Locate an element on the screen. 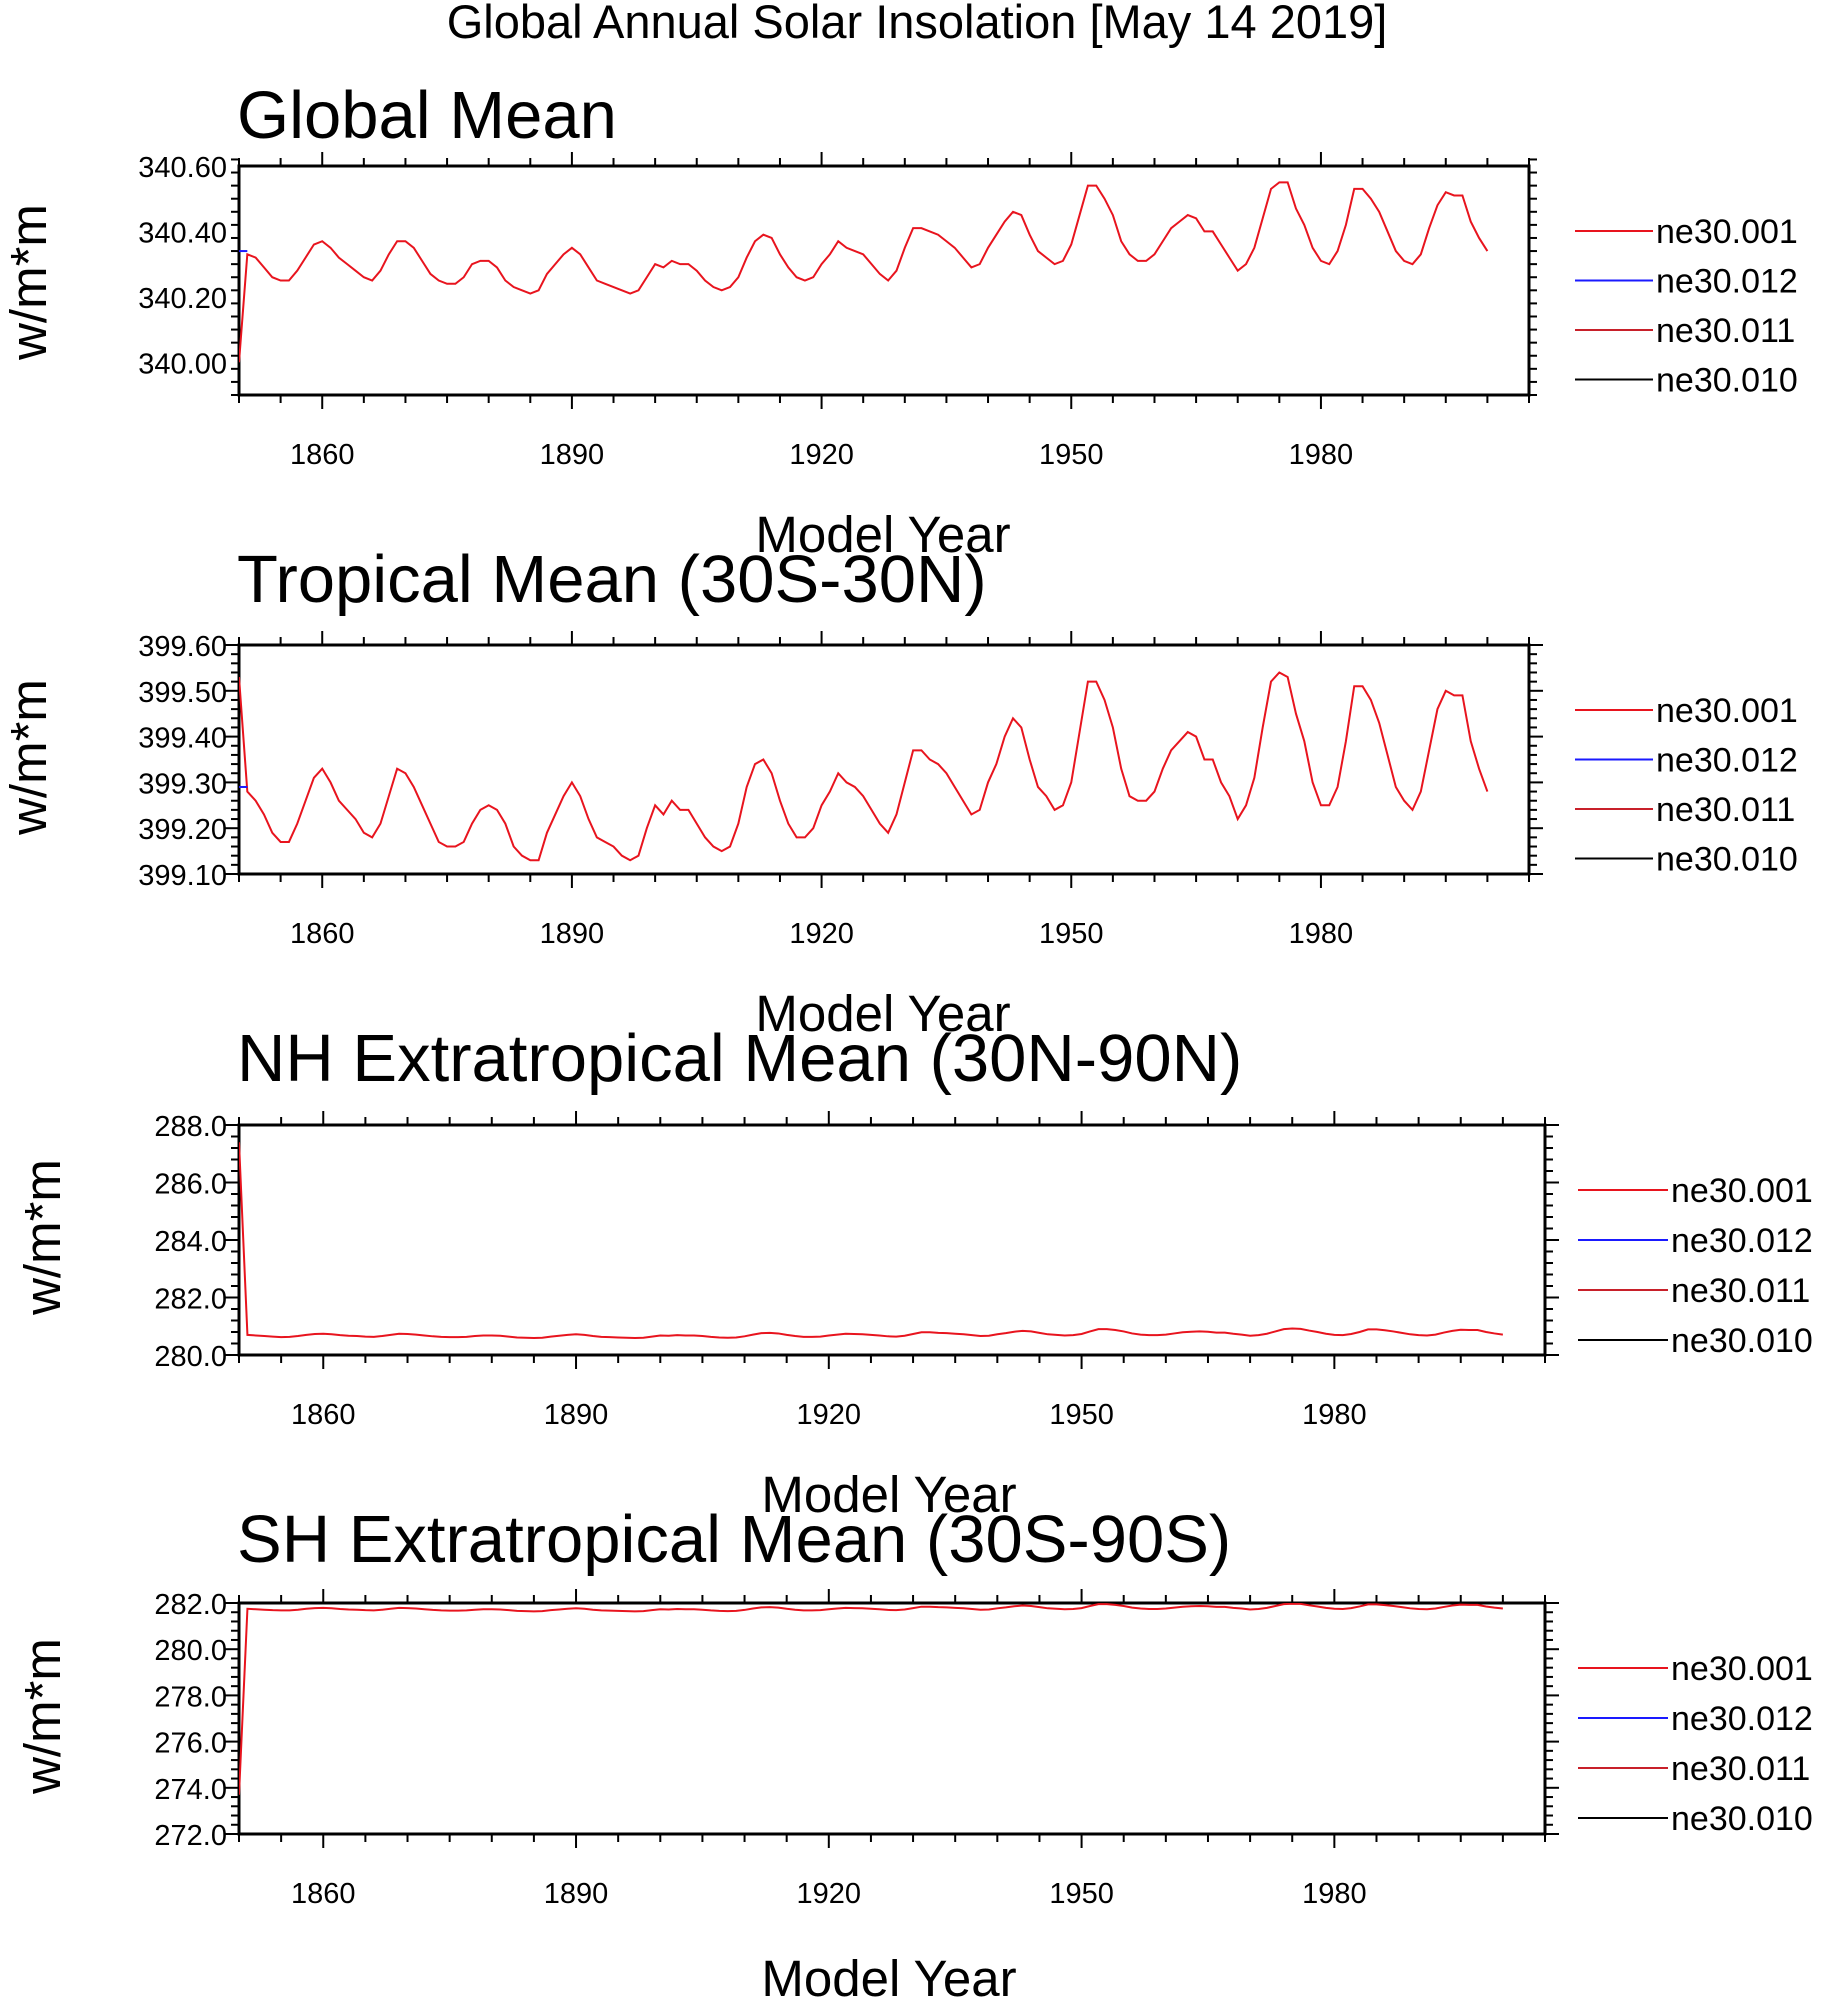 This screenshot has width=1835, height=2000. y-tick-label: 286.0 is located at coordinates (190, 1185).